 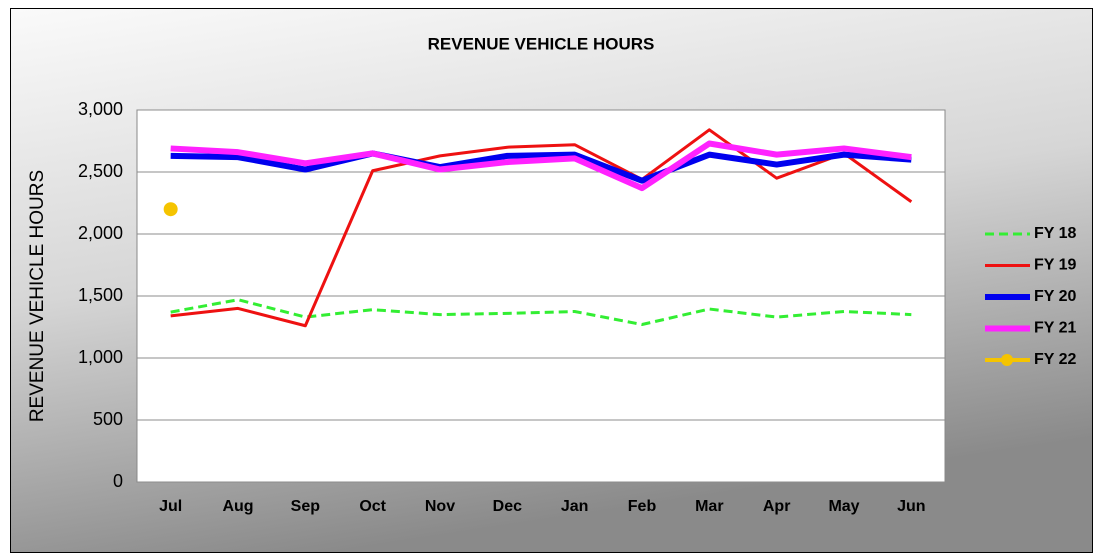 I want to click on x-tick-label: Sep, so click(x=306, y=506).